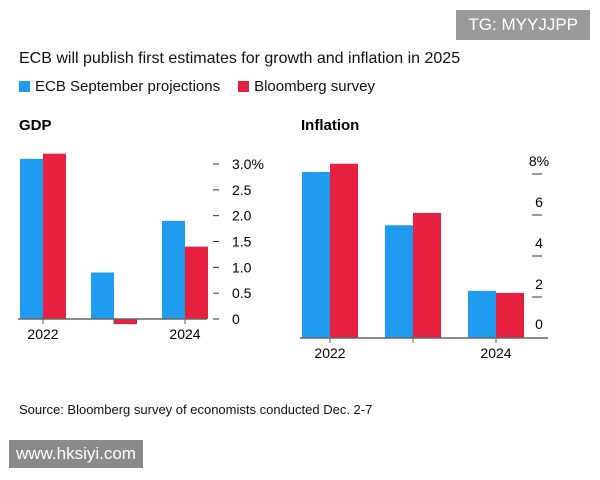  What do you see at coordinates (539, 202) in the screenshot?
I see `y-tick-label: 6` at bounding box center [539, 202].